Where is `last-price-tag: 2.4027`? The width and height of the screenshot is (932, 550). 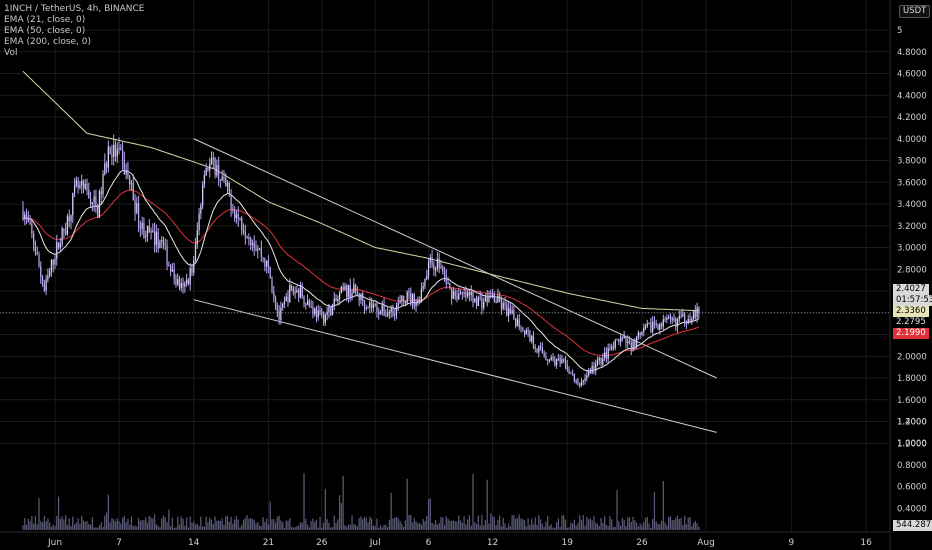 last-price-tag: 2.4027 is located at coordinates (911, 289).